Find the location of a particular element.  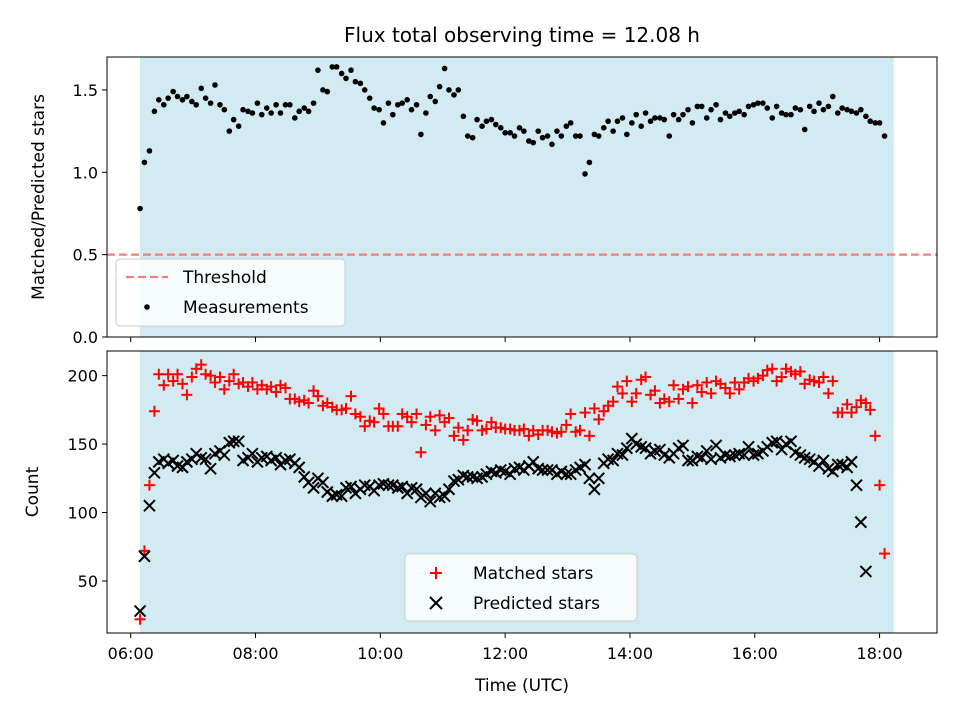

legend-measurements-label: Measurements is located at coordinates (246, 308).